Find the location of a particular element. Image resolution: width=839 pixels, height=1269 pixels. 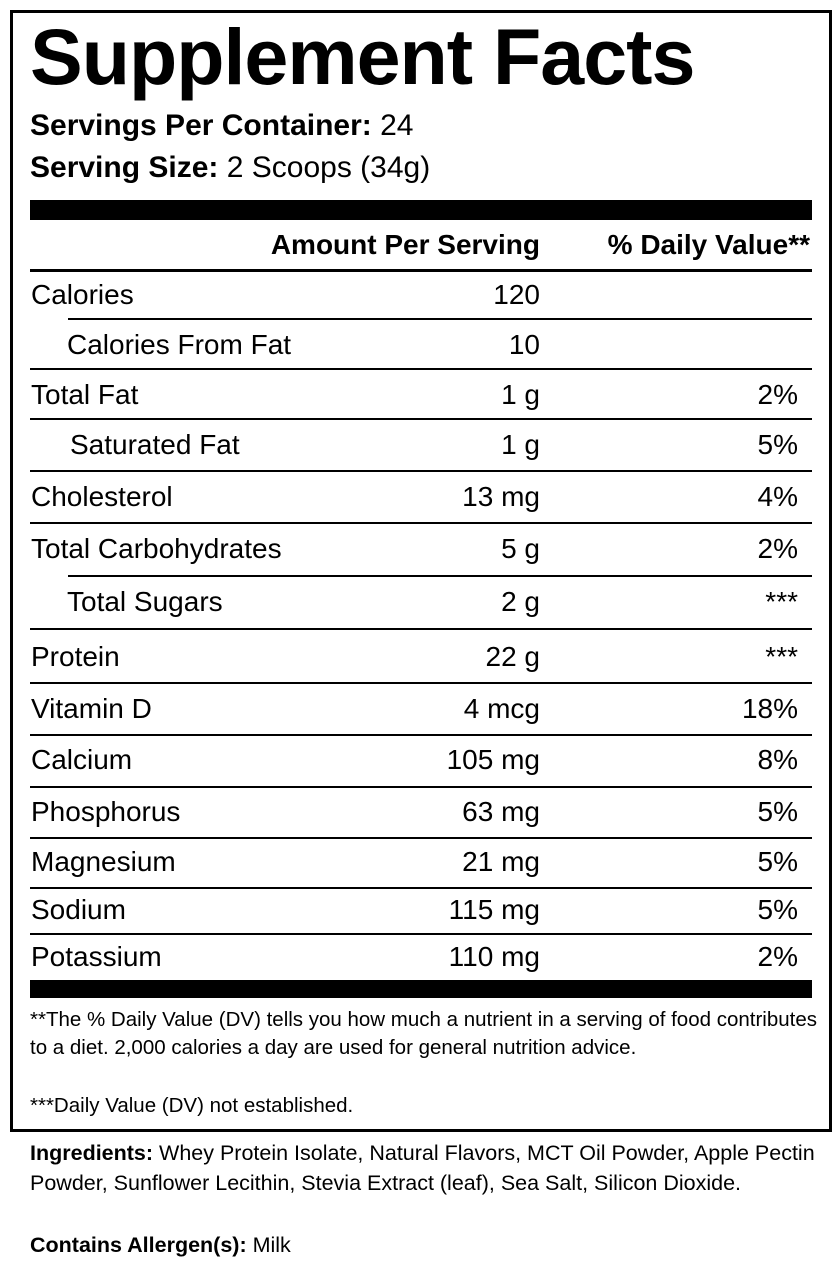

size-label: Serving Size: is located at coordinates (124, 167).